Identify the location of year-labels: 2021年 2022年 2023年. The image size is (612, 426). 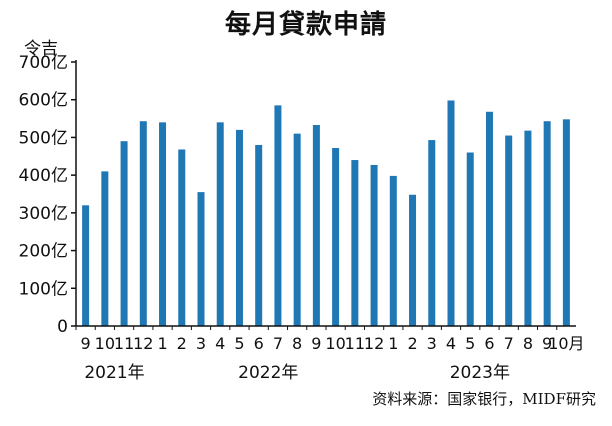
(297, 373).